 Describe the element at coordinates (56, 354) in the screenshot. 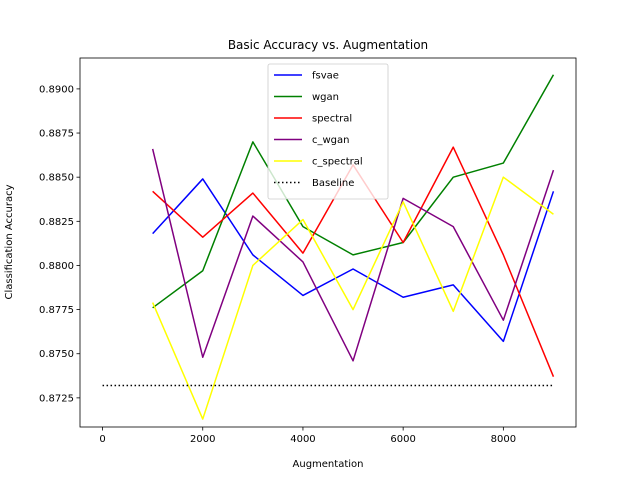

I see `y-tick-label: 0.8750` at that location.